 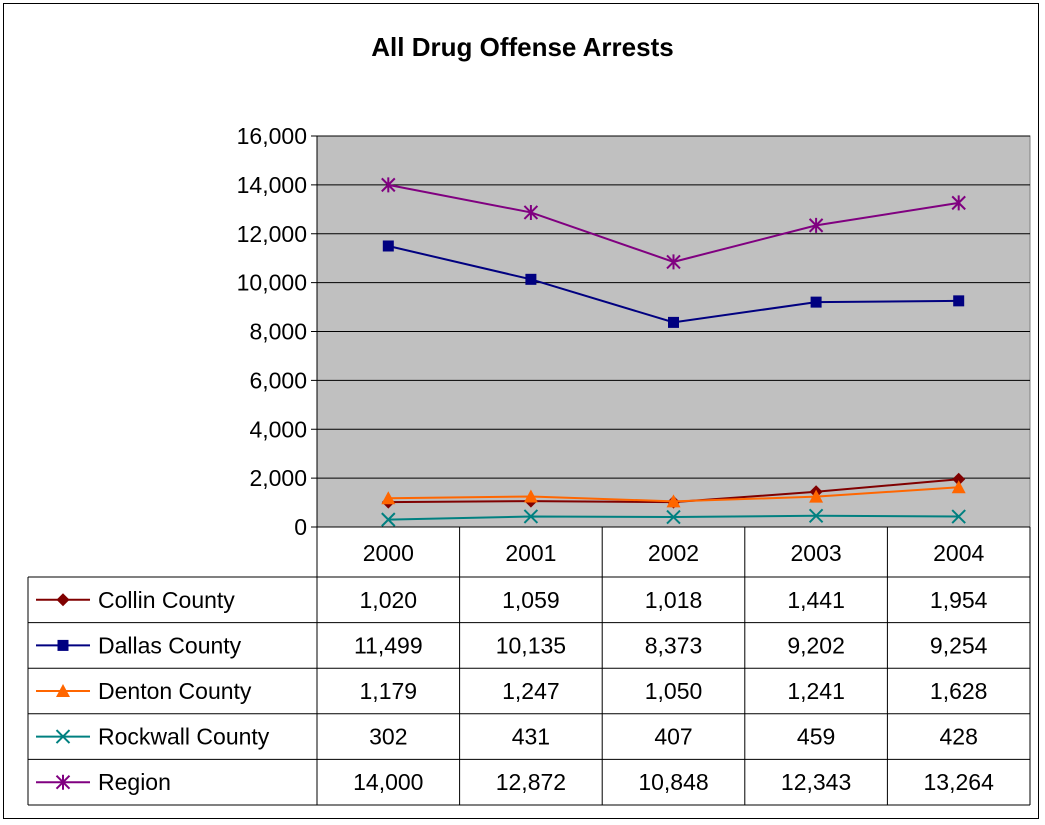 What do you see at coordinates (278, 380) in the screenshot?
I see `y-tick-label: 6,000` at bounding box center [278, 380].